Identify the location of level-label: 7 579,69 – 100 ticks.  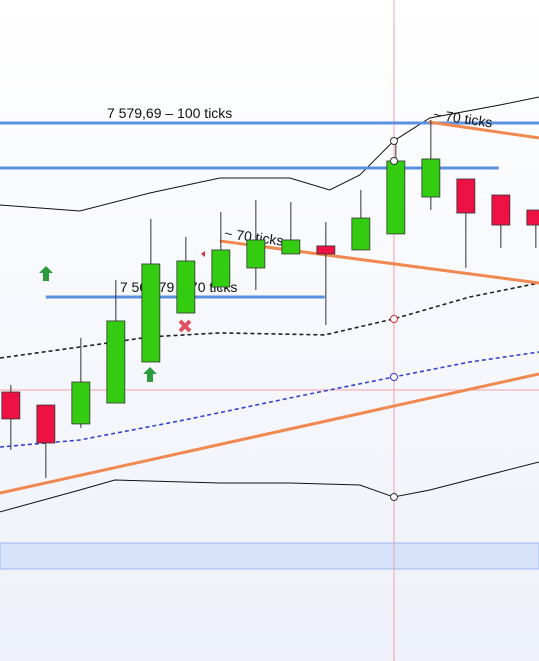
(169, 113).